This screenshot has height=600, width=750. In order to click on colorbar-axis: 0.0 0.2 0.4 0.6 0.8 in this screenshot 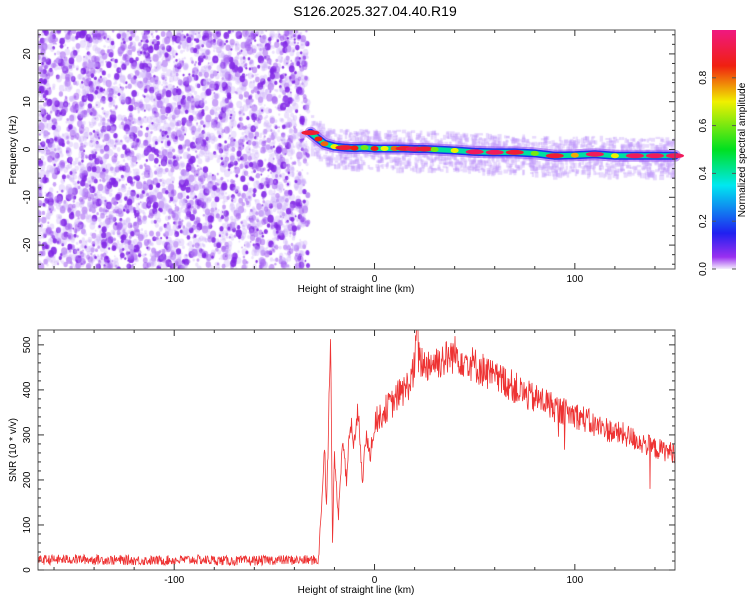, I will do `click(717, 173)`.